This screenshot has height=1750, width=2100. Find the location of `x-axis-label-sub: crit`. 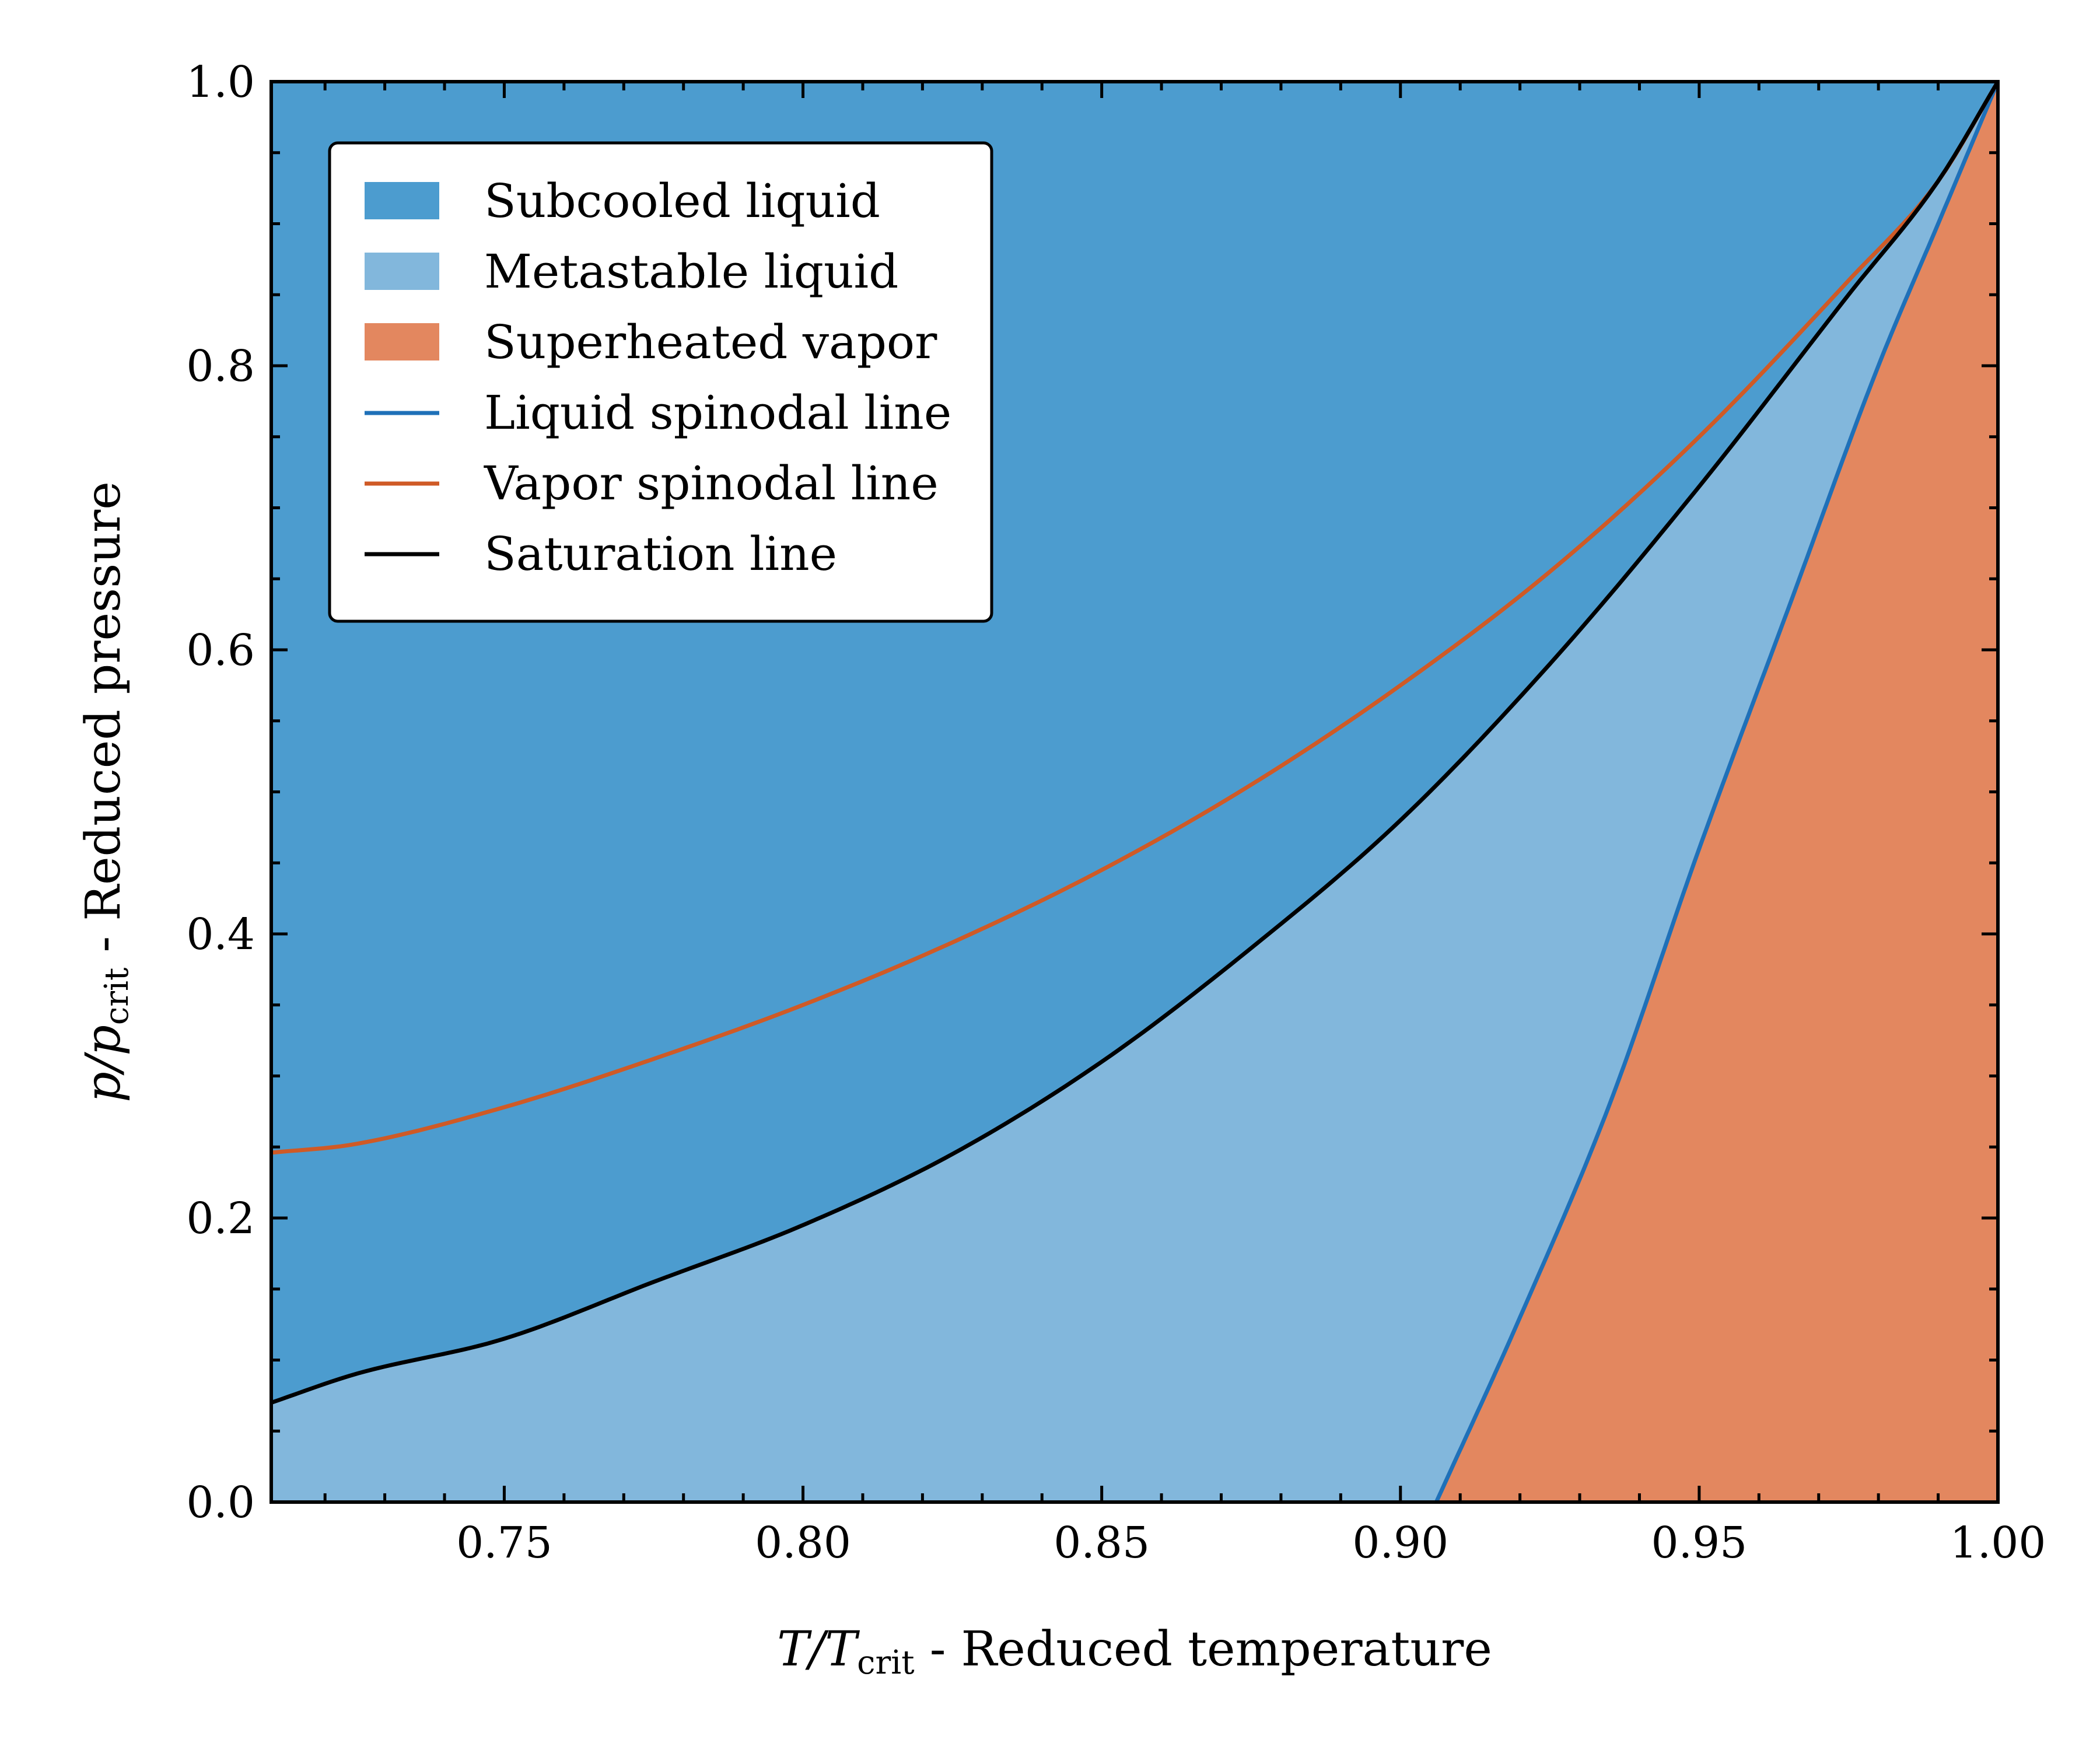

x-axis-label-sub: crit is located at coordinates (886, 1663).